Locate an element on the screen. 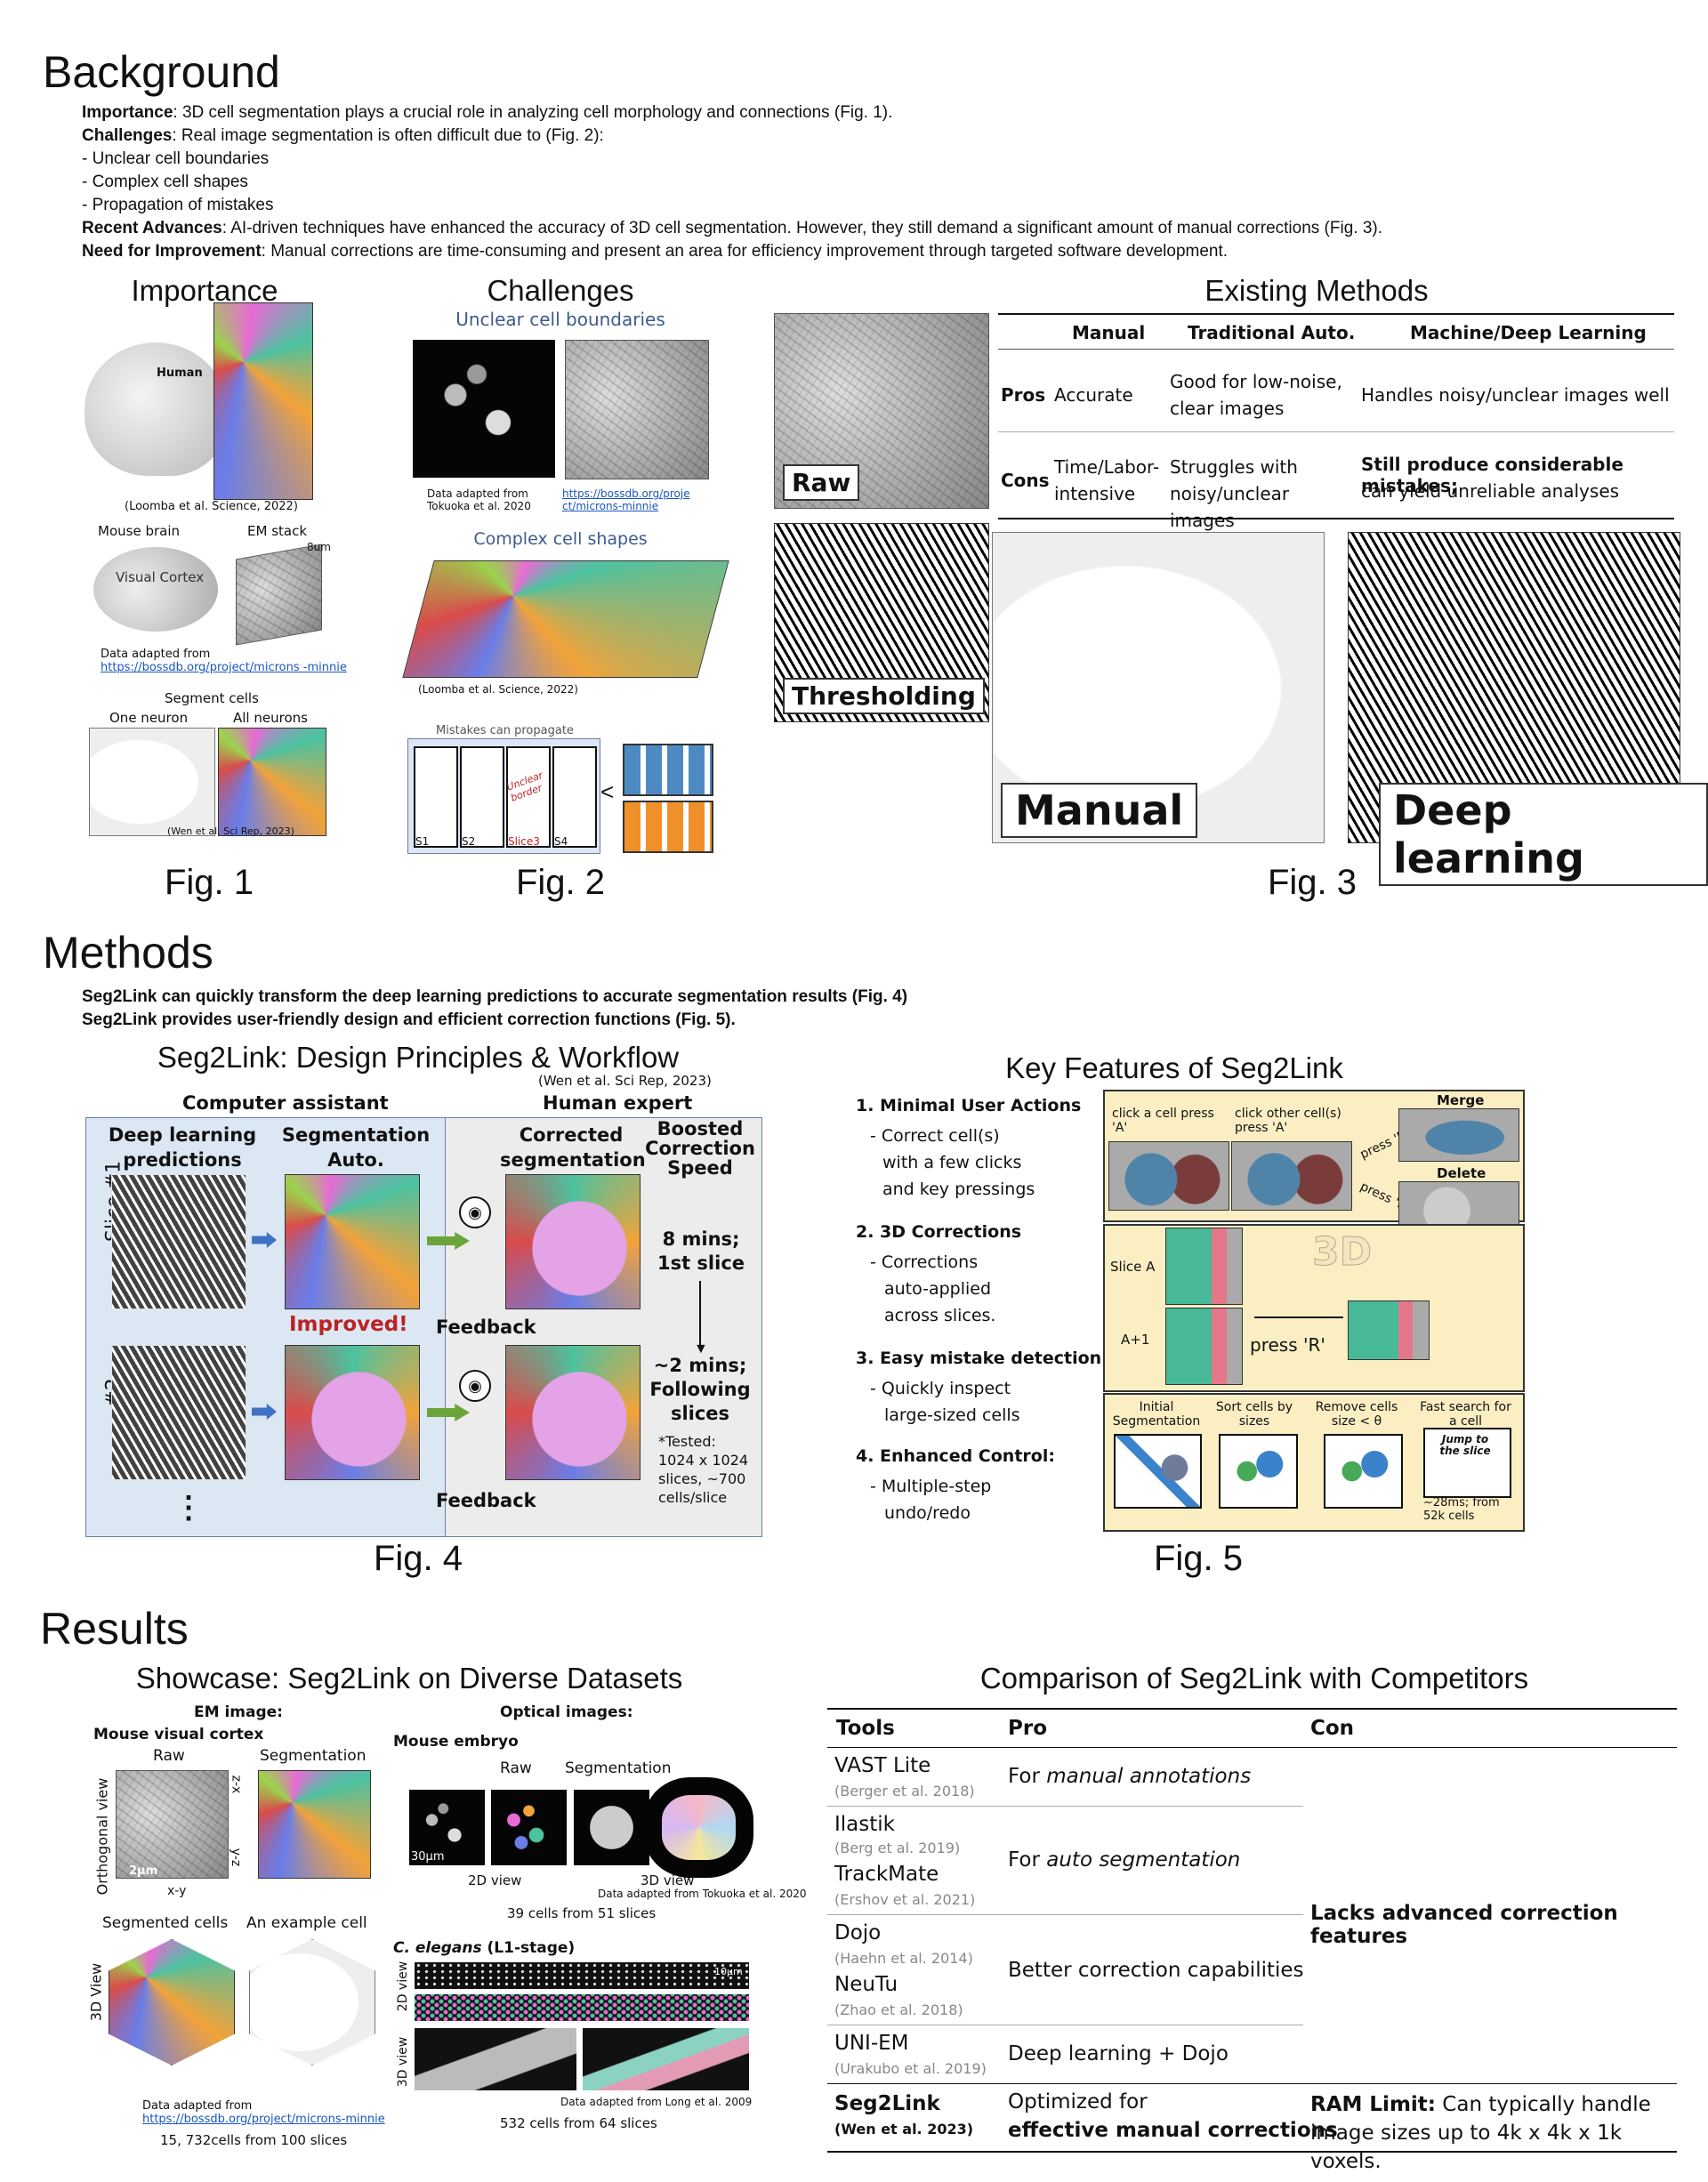 The image size is (1708, 2182). em-seg-image is located at coordinates (314, 1824).